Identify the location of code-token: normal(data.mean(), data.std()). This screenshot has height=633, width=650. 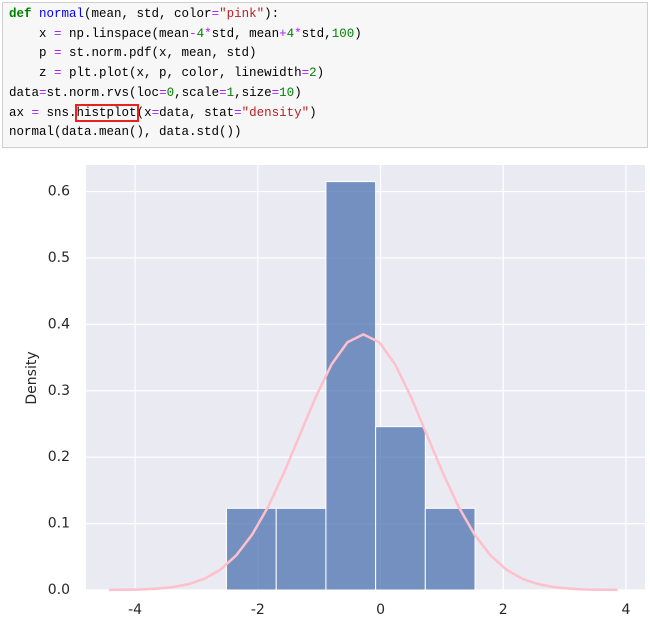
(125, 132).